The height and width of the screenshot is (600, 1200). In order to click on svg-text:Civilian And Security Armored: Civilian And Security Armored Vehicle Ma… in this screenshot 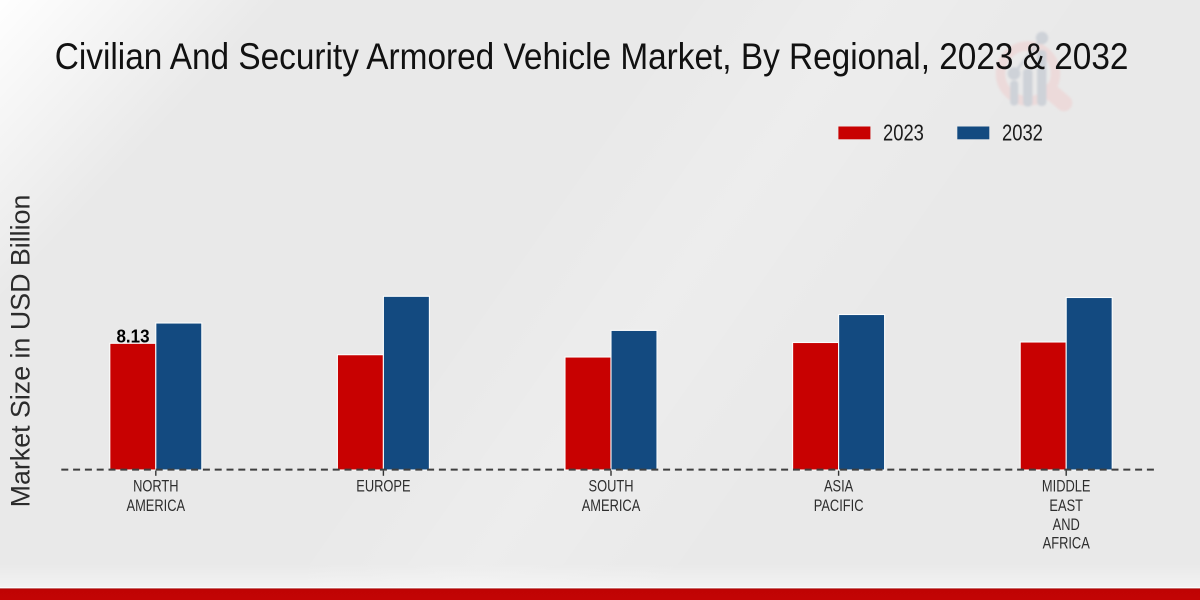, I will do `click(592, 57)`.